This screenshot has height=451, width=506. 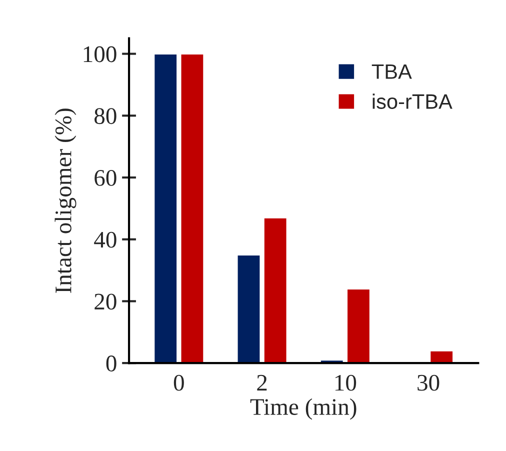 I want to click on y-tick-label: 60, so click(x=105, y=178).